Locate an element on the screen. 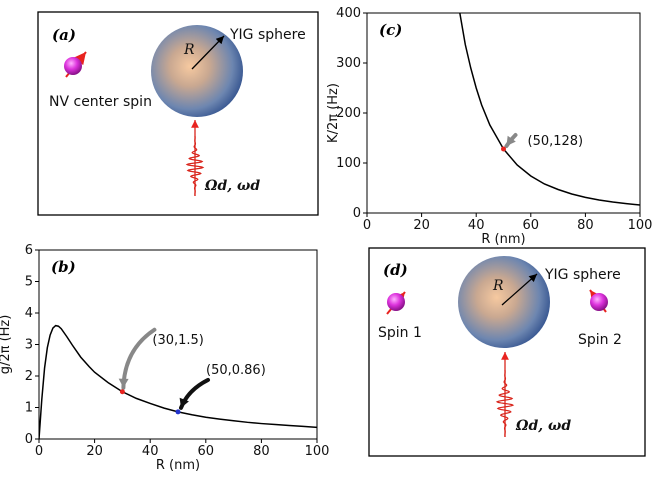 The height and width of the screenshot is (483, 652). y-tick-label: 1 is located at coordinates (29, 408).